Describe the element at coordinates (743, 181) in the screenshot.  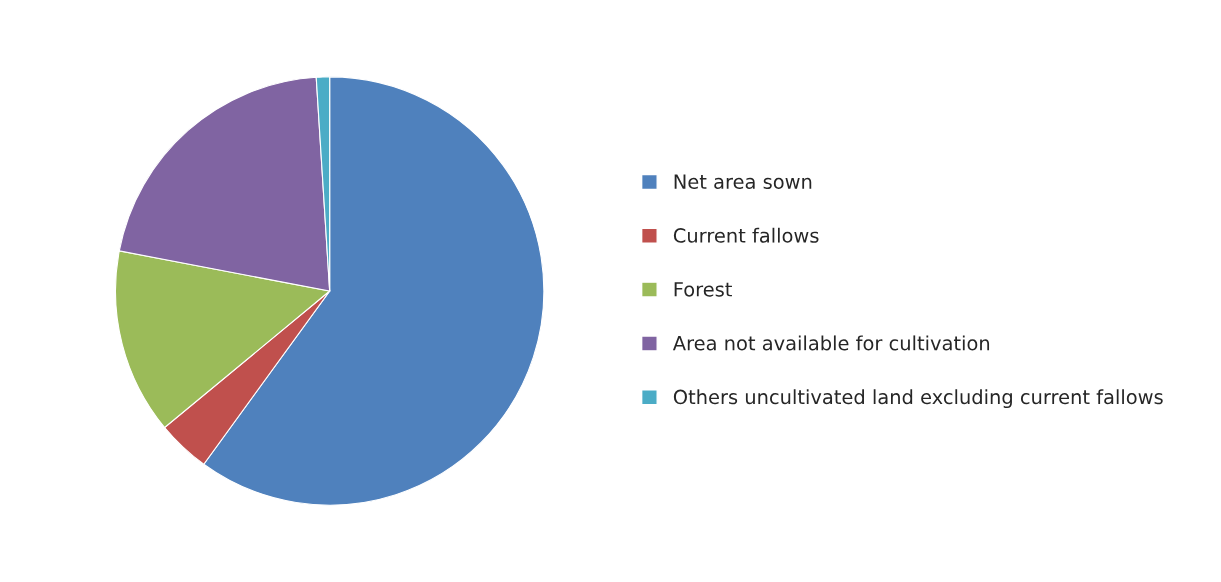
I see `legend-label: Net area sown` at that location.